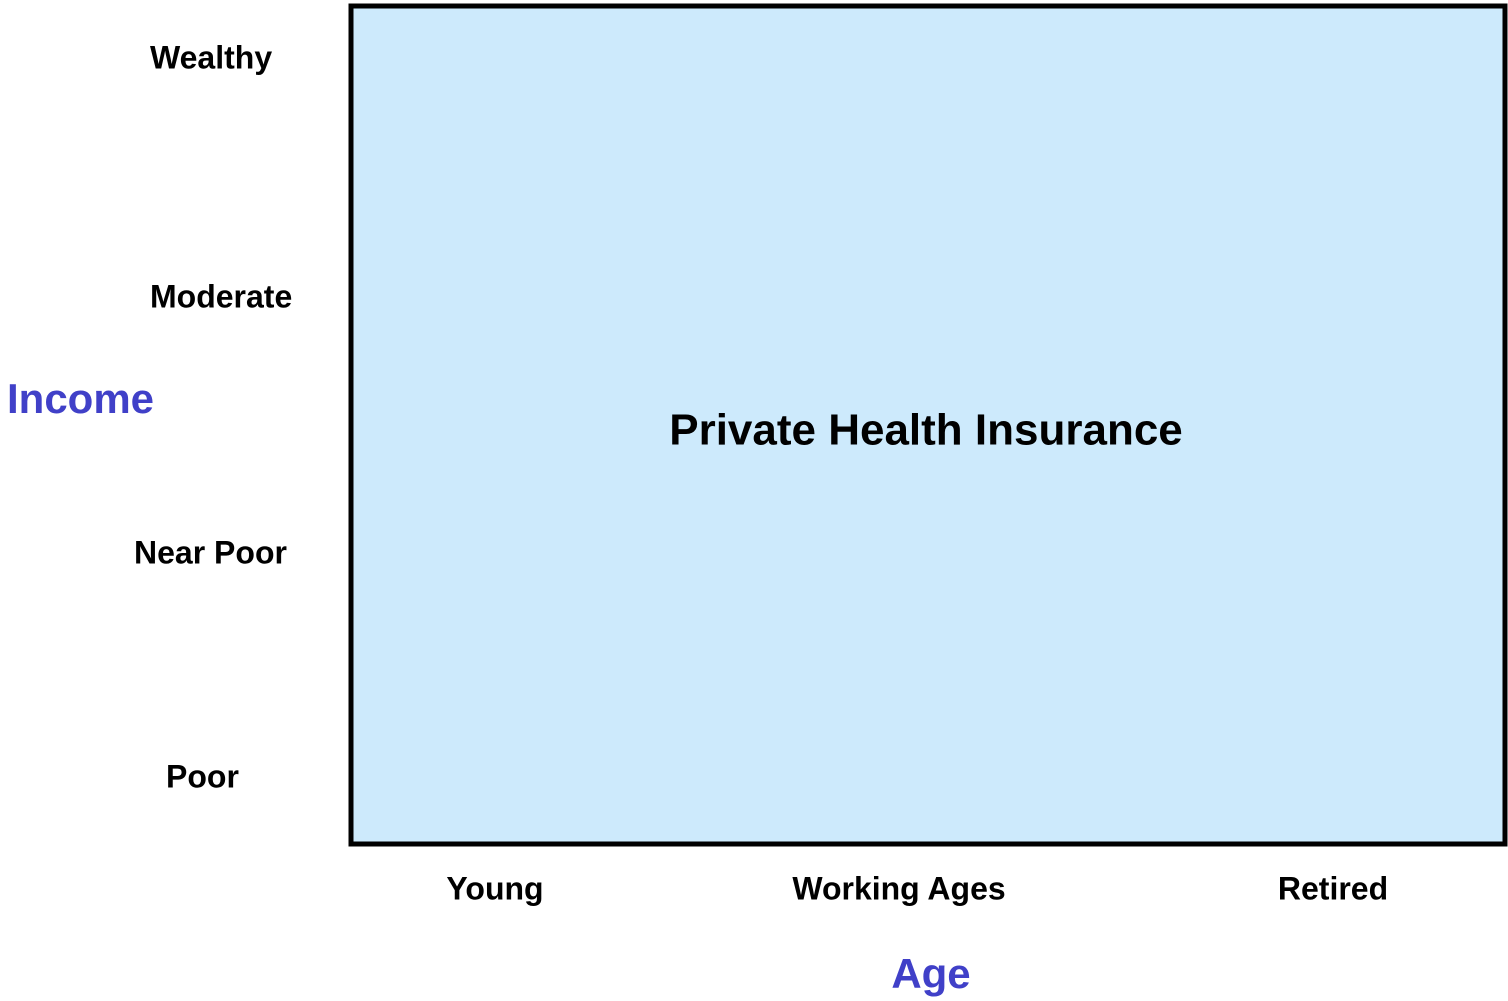 The image size is (1508, 1001). I want to click on x-label: Young, so click(494, 888).